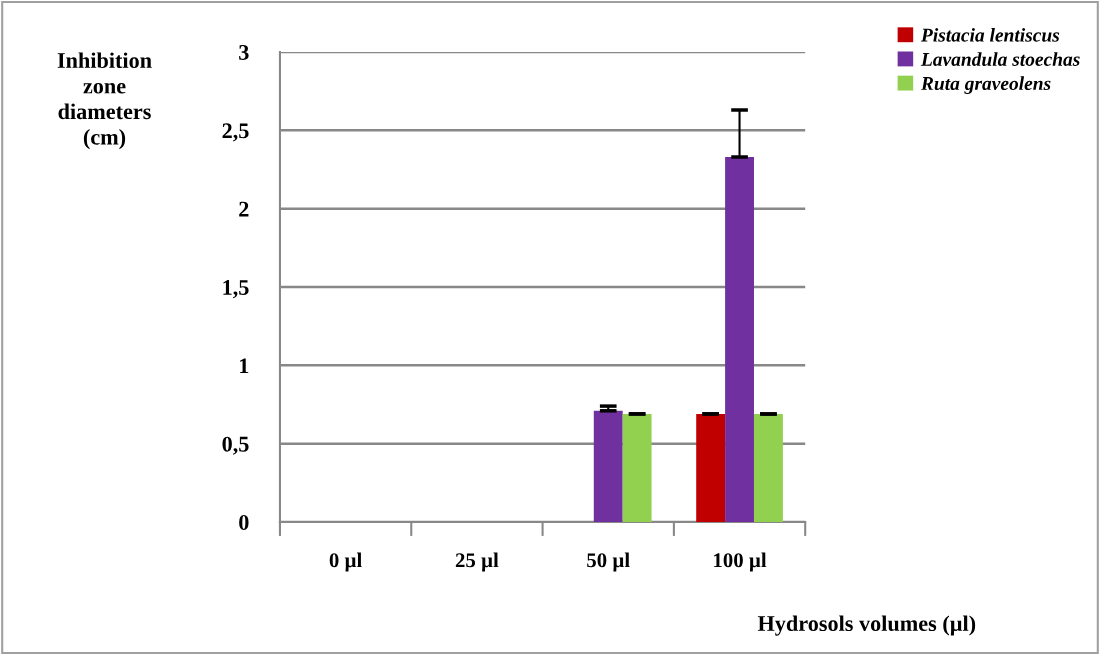 This screenshot has height=655, width=1100. What do you see at coordinates (244, 366) in the screenshot?
I see `y-tick-label: 1` at bounding box center [244, 366].